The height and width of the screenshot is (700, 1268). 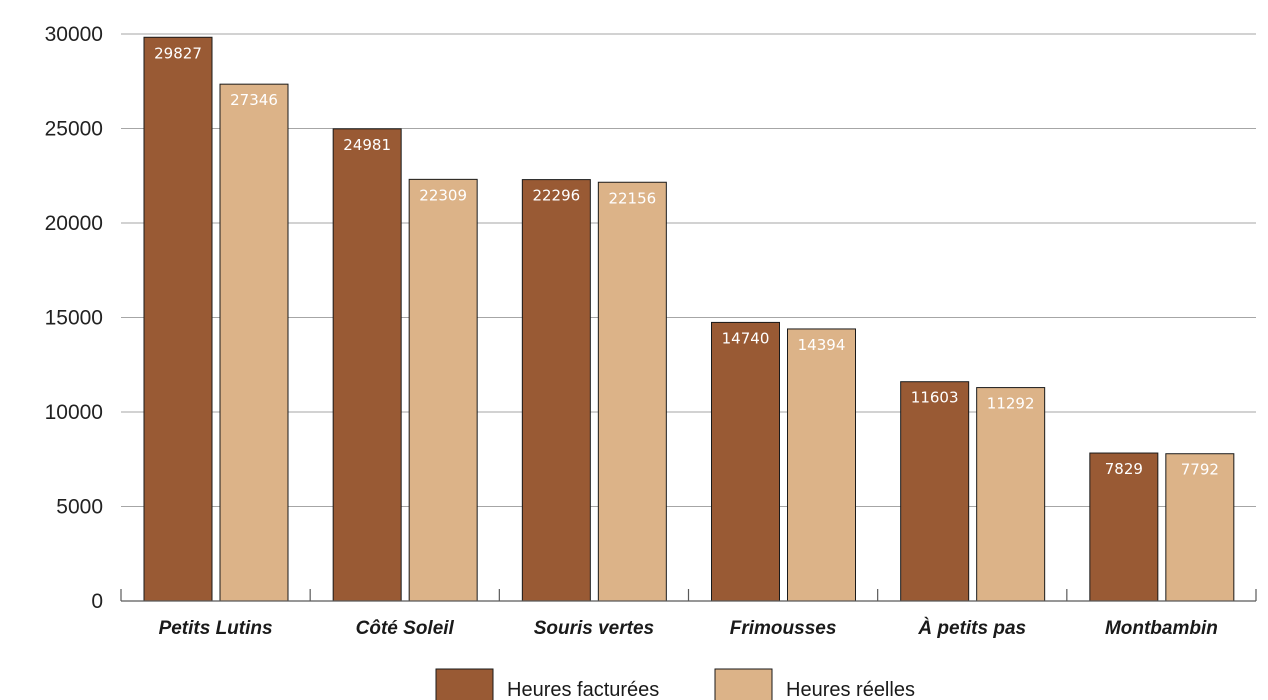 I want to click on x-category-label: Frimousses, so click(x=783, y=628).